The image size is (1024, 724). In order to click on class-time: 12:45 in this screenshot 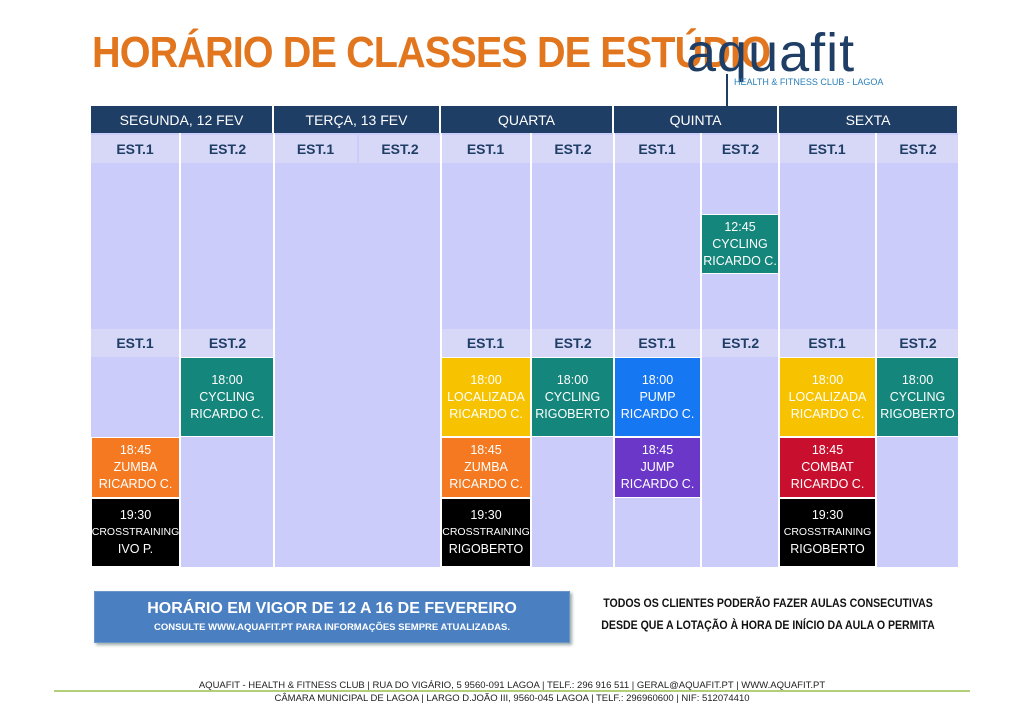, I will do `click(740, 226)`.